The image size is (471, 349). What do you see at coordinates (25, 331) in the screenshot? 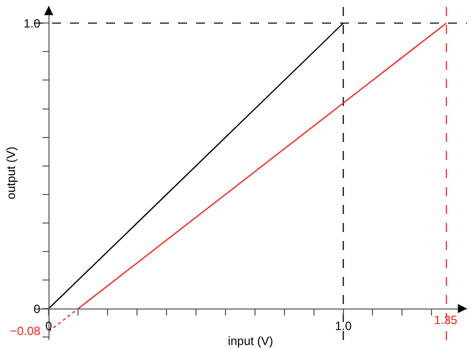
I see `annotation: −0.08` at bounding box center [25, 331].